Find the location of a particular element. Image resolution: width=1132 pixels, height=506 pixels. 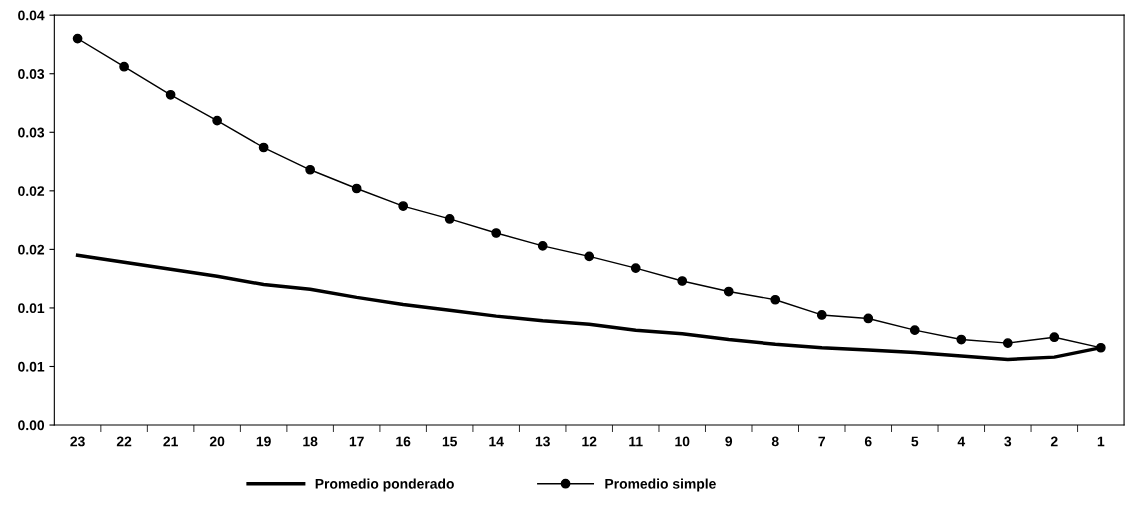

x-tick-label: 8 is located at coordinates (775, 441).